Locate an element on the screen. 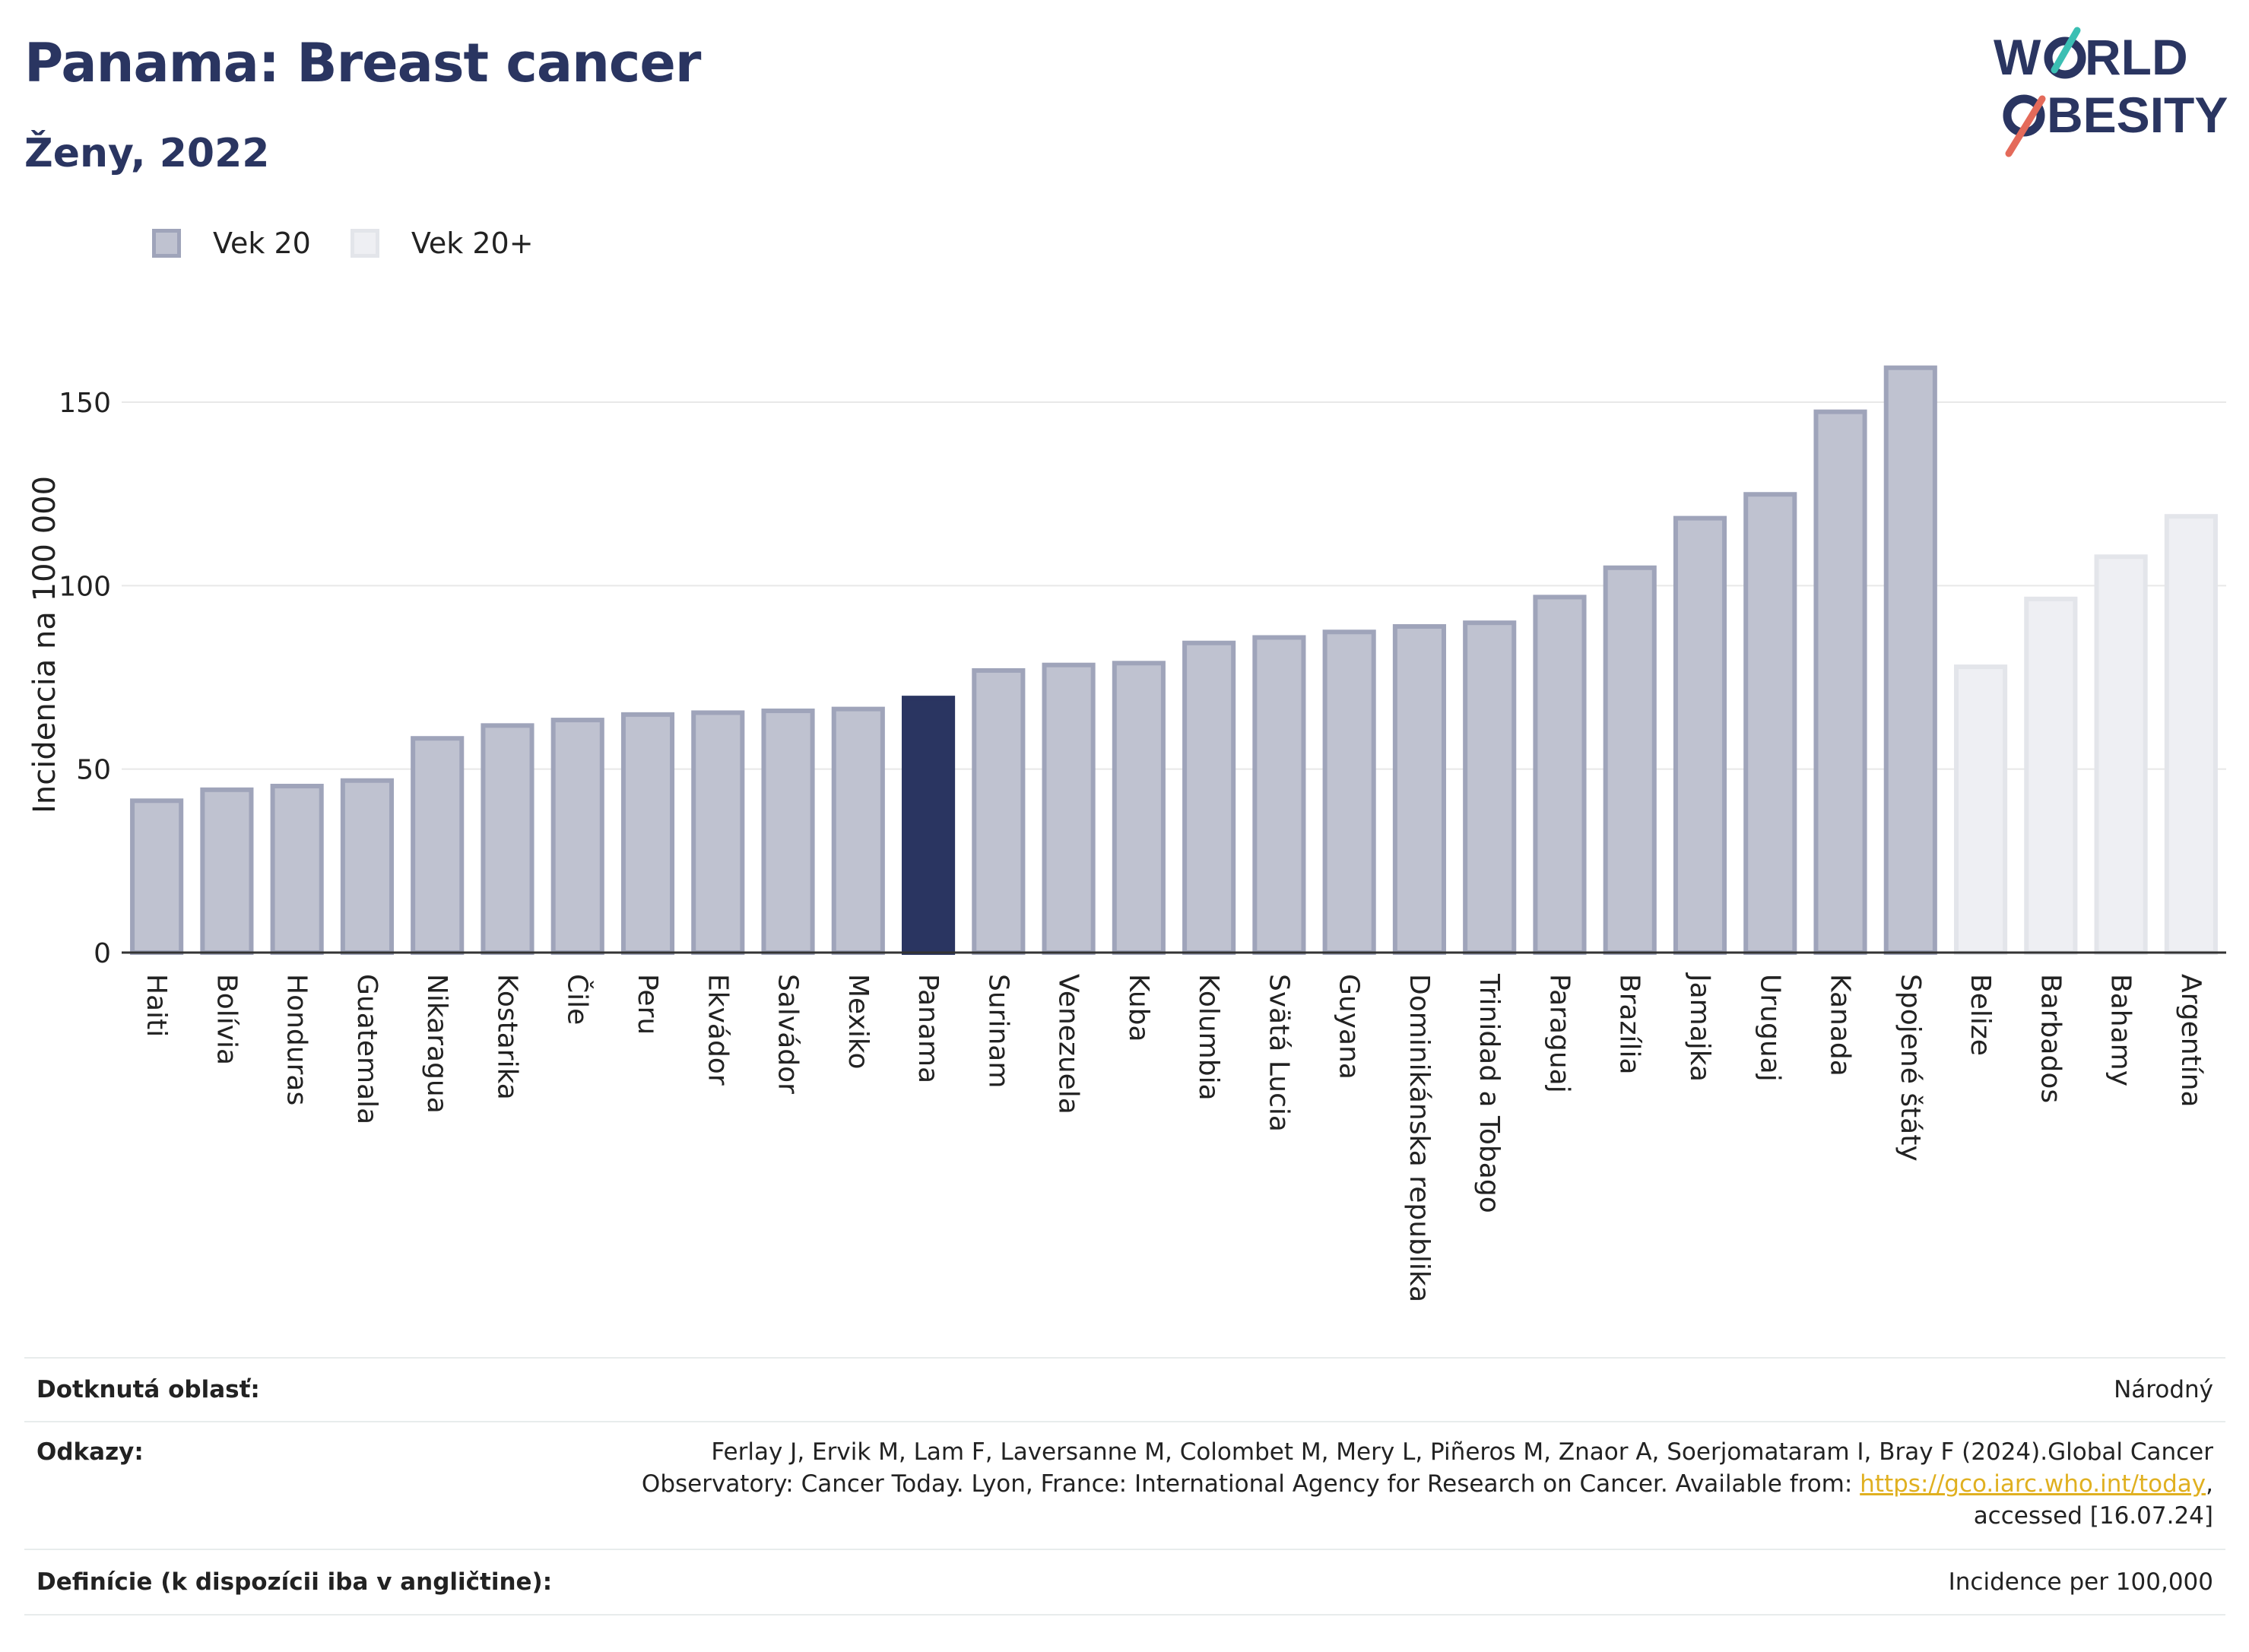  page-title: Panama: Breast cancer is located at coordinates (362, 63).